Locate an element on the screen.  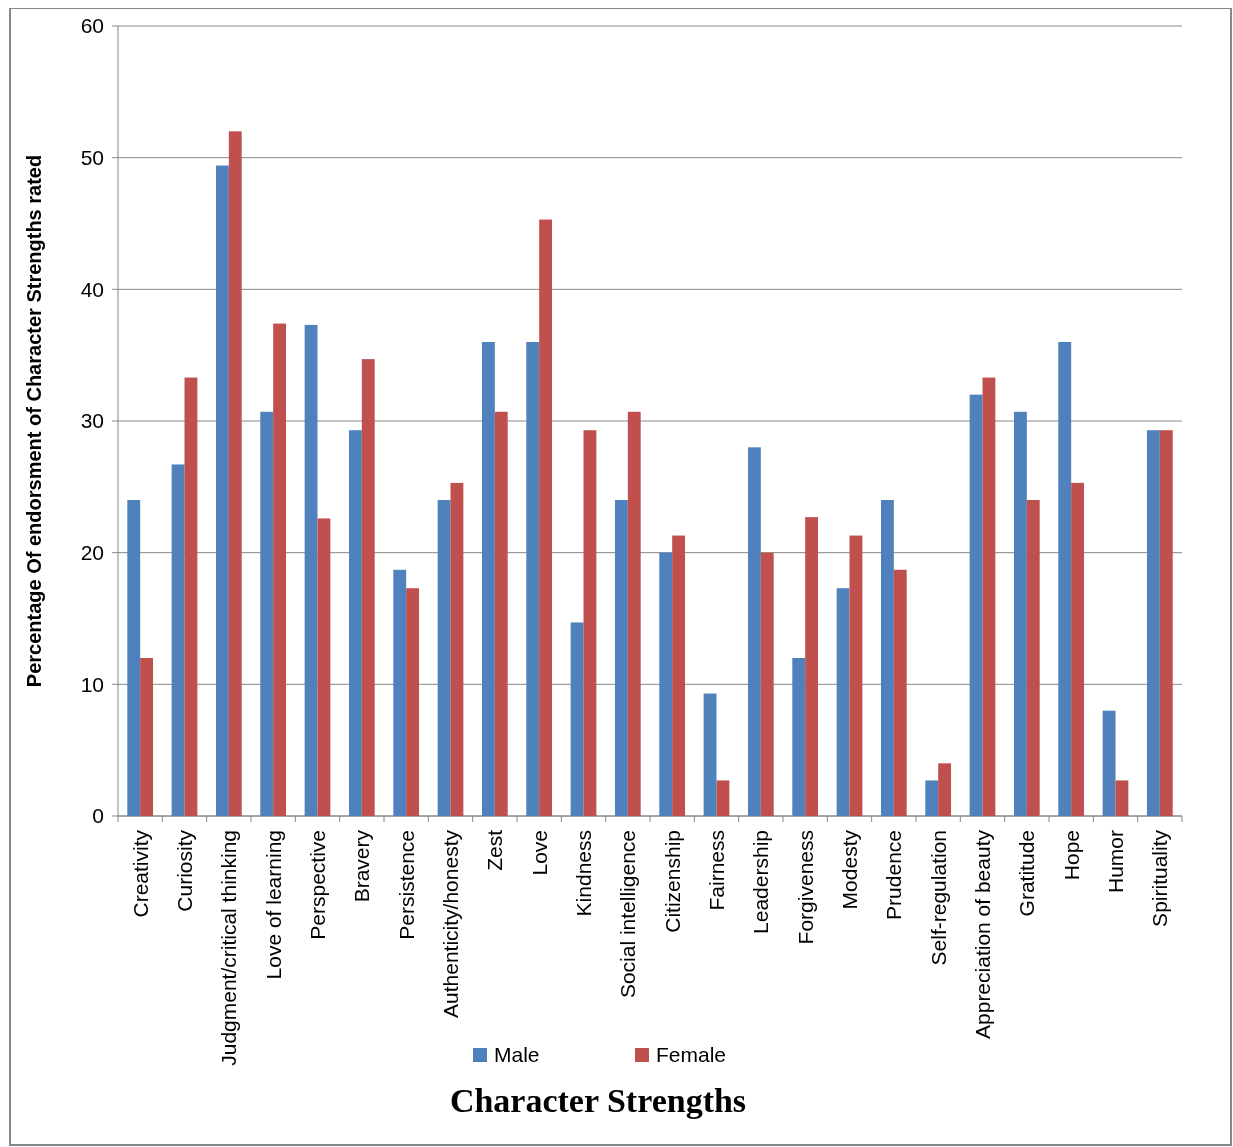
x-tick-label: Spirituality is located at coordinates (1160, 878).